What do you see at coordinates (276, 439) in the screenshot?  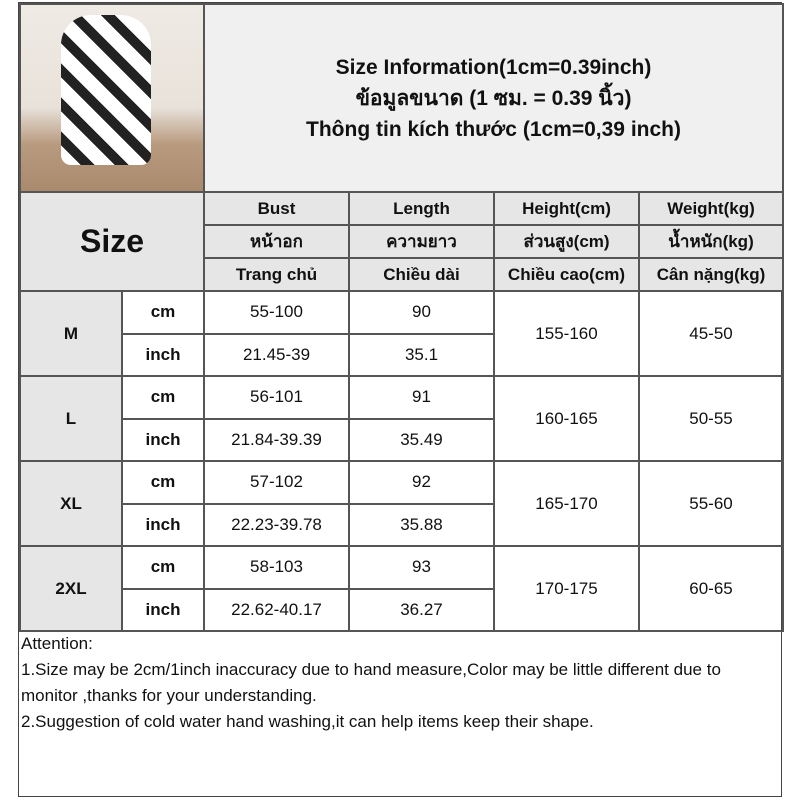 I see `bust-inch: 21.84-39.39` at bounding box center [276, 439].